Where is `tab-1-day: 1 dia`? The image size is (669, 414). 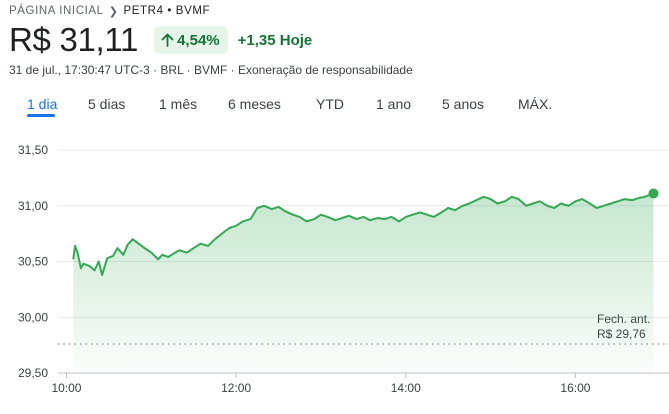
tab-1-day: 1 dia is located at coordinates (42, 104).